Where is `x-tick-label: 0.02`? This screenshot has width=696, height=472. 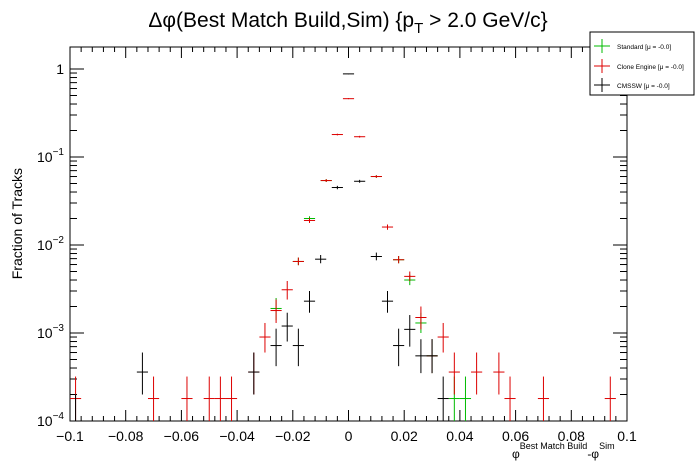
x-tick-label: 0.02 is located at coordinates (404, 436).